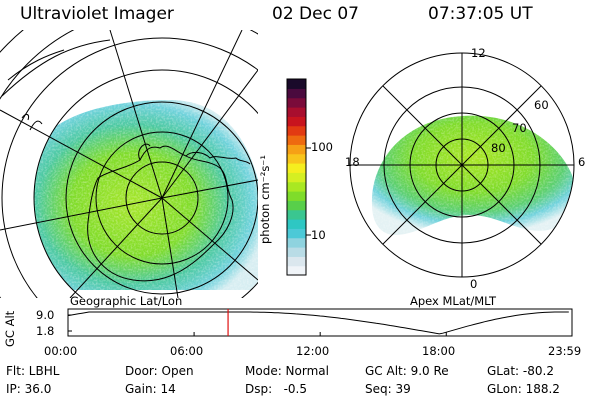 Image resolution: width=600 pixels, height=400 pixels. What do you see at coordinates (439, 351) in the screenshot?
I see `altitude-xtick-3: 18:00` at bounding box center [439, 351].